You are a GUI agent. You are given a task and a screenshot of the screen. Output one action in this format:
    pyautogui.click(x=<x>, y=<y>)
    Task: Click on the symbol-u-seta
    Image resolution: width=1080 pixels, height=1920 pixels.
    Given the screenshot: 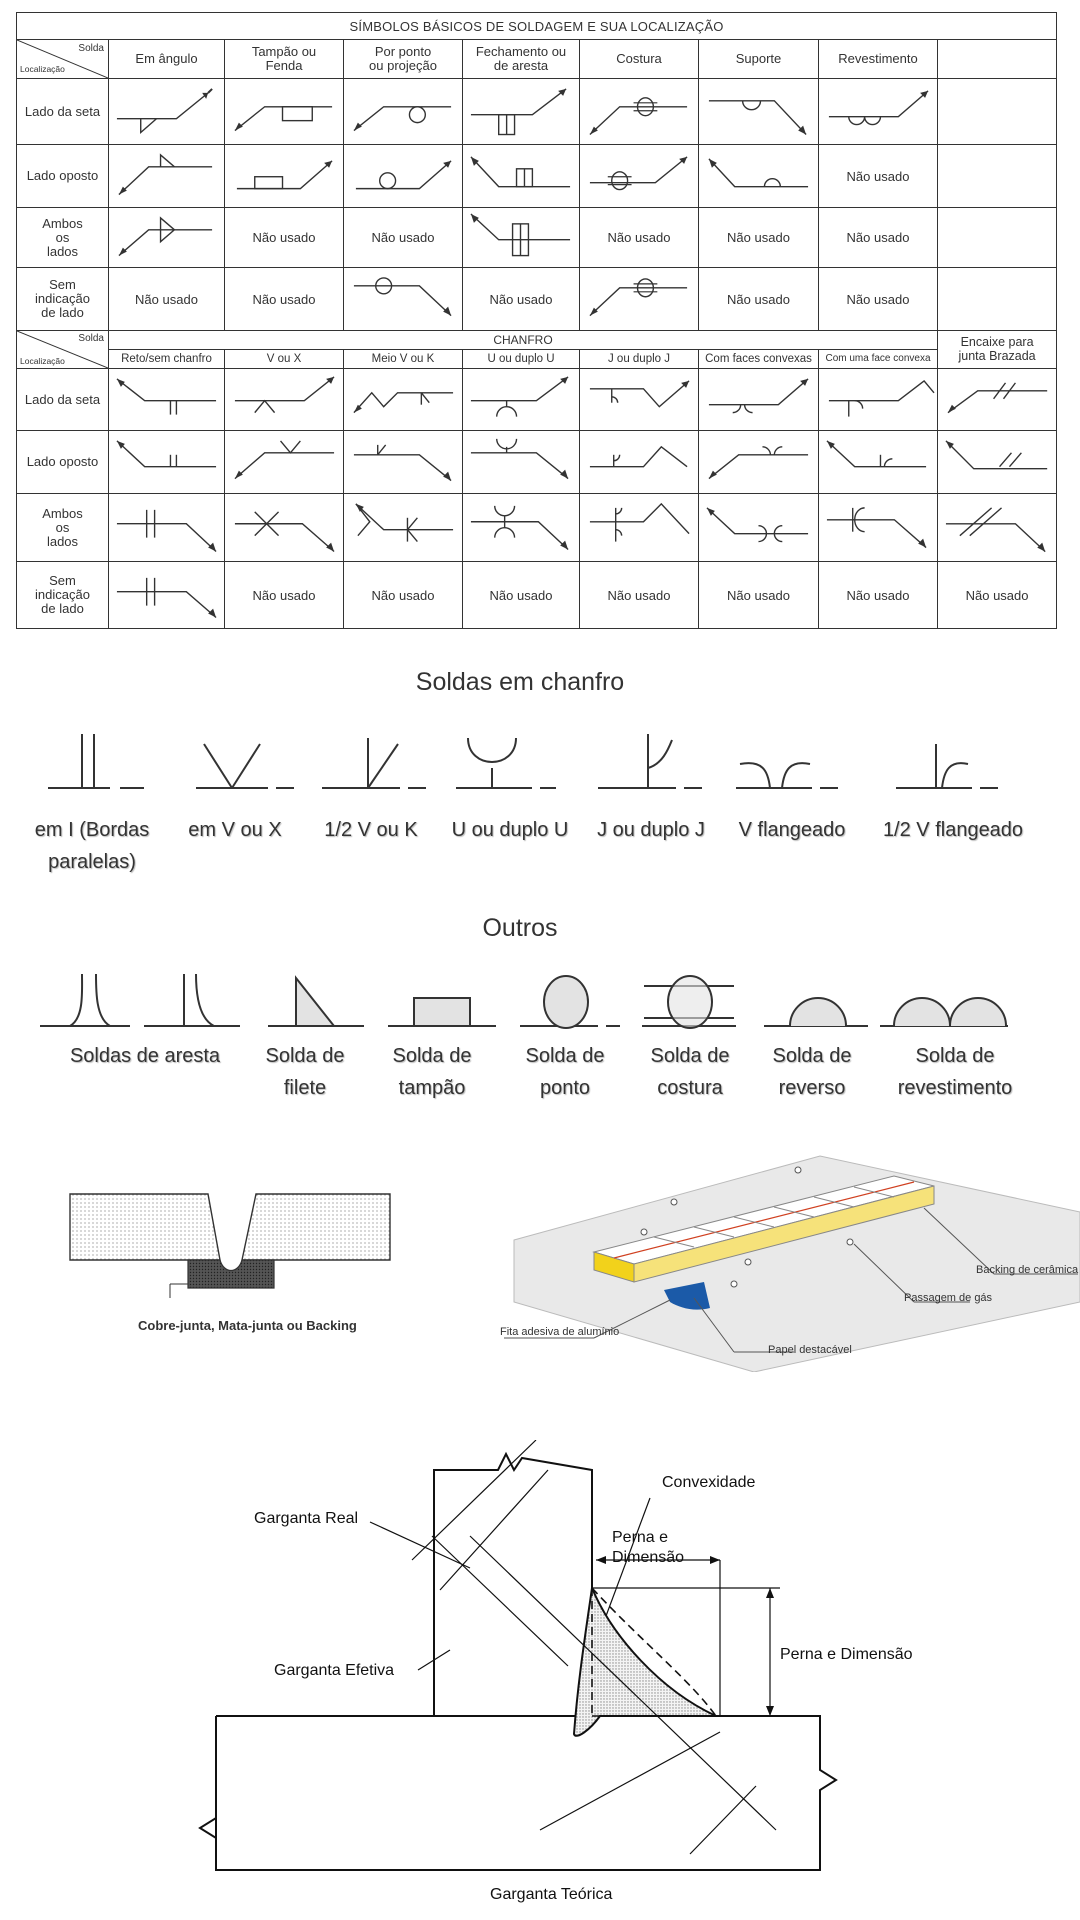 What is the action you would take?
    pyautogui.click(x=521, y=399)
    